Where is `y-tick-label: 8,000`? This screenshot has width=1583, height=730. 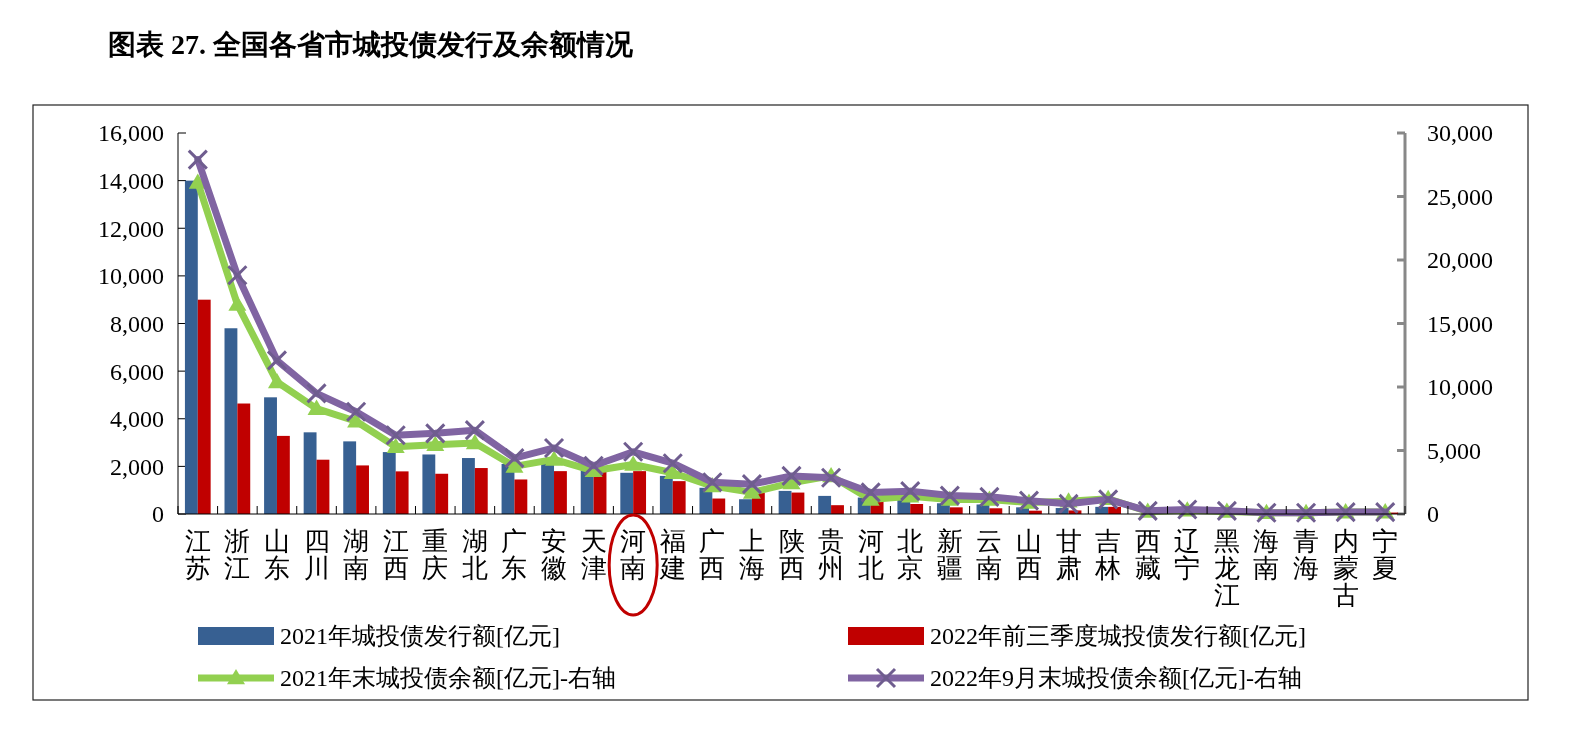 y-tick-label: 8,000 is located at coordinates (137, 323).